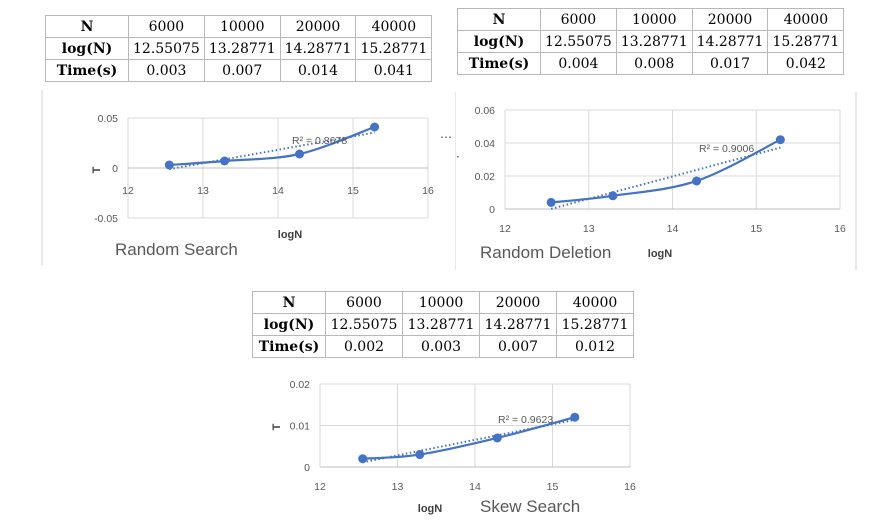 This screenshot has width=888, height=522. Describe the element at coordinates (485, 144) in the screenshot. I see `y-tick-label: 0.04` at that location.